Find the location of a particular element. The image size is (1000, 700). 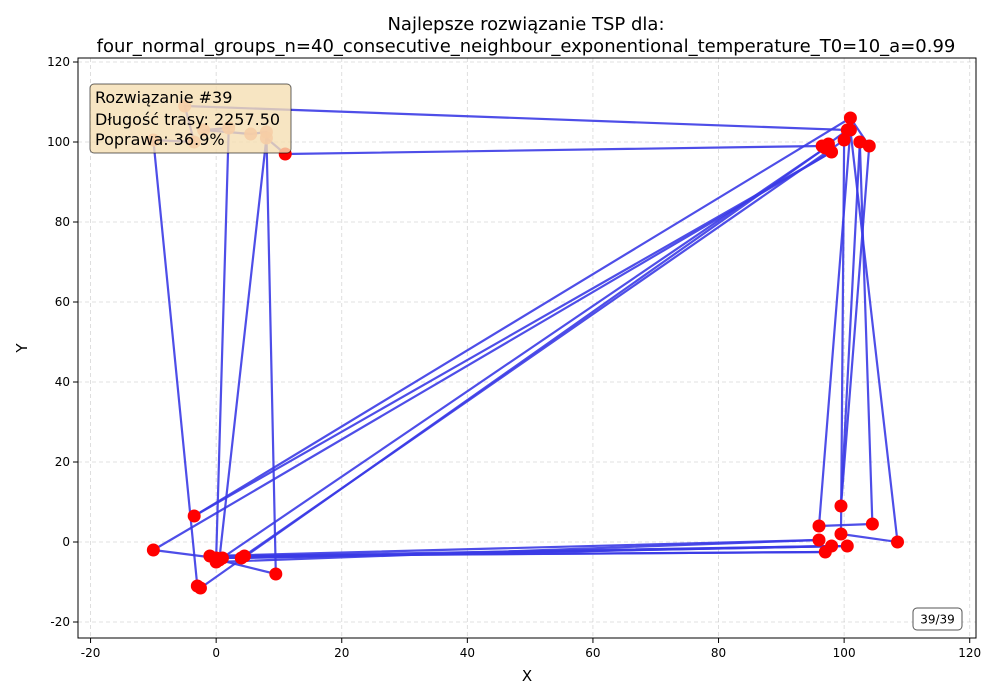

y-tick-label: 0 is located at coordinates (66, 542).